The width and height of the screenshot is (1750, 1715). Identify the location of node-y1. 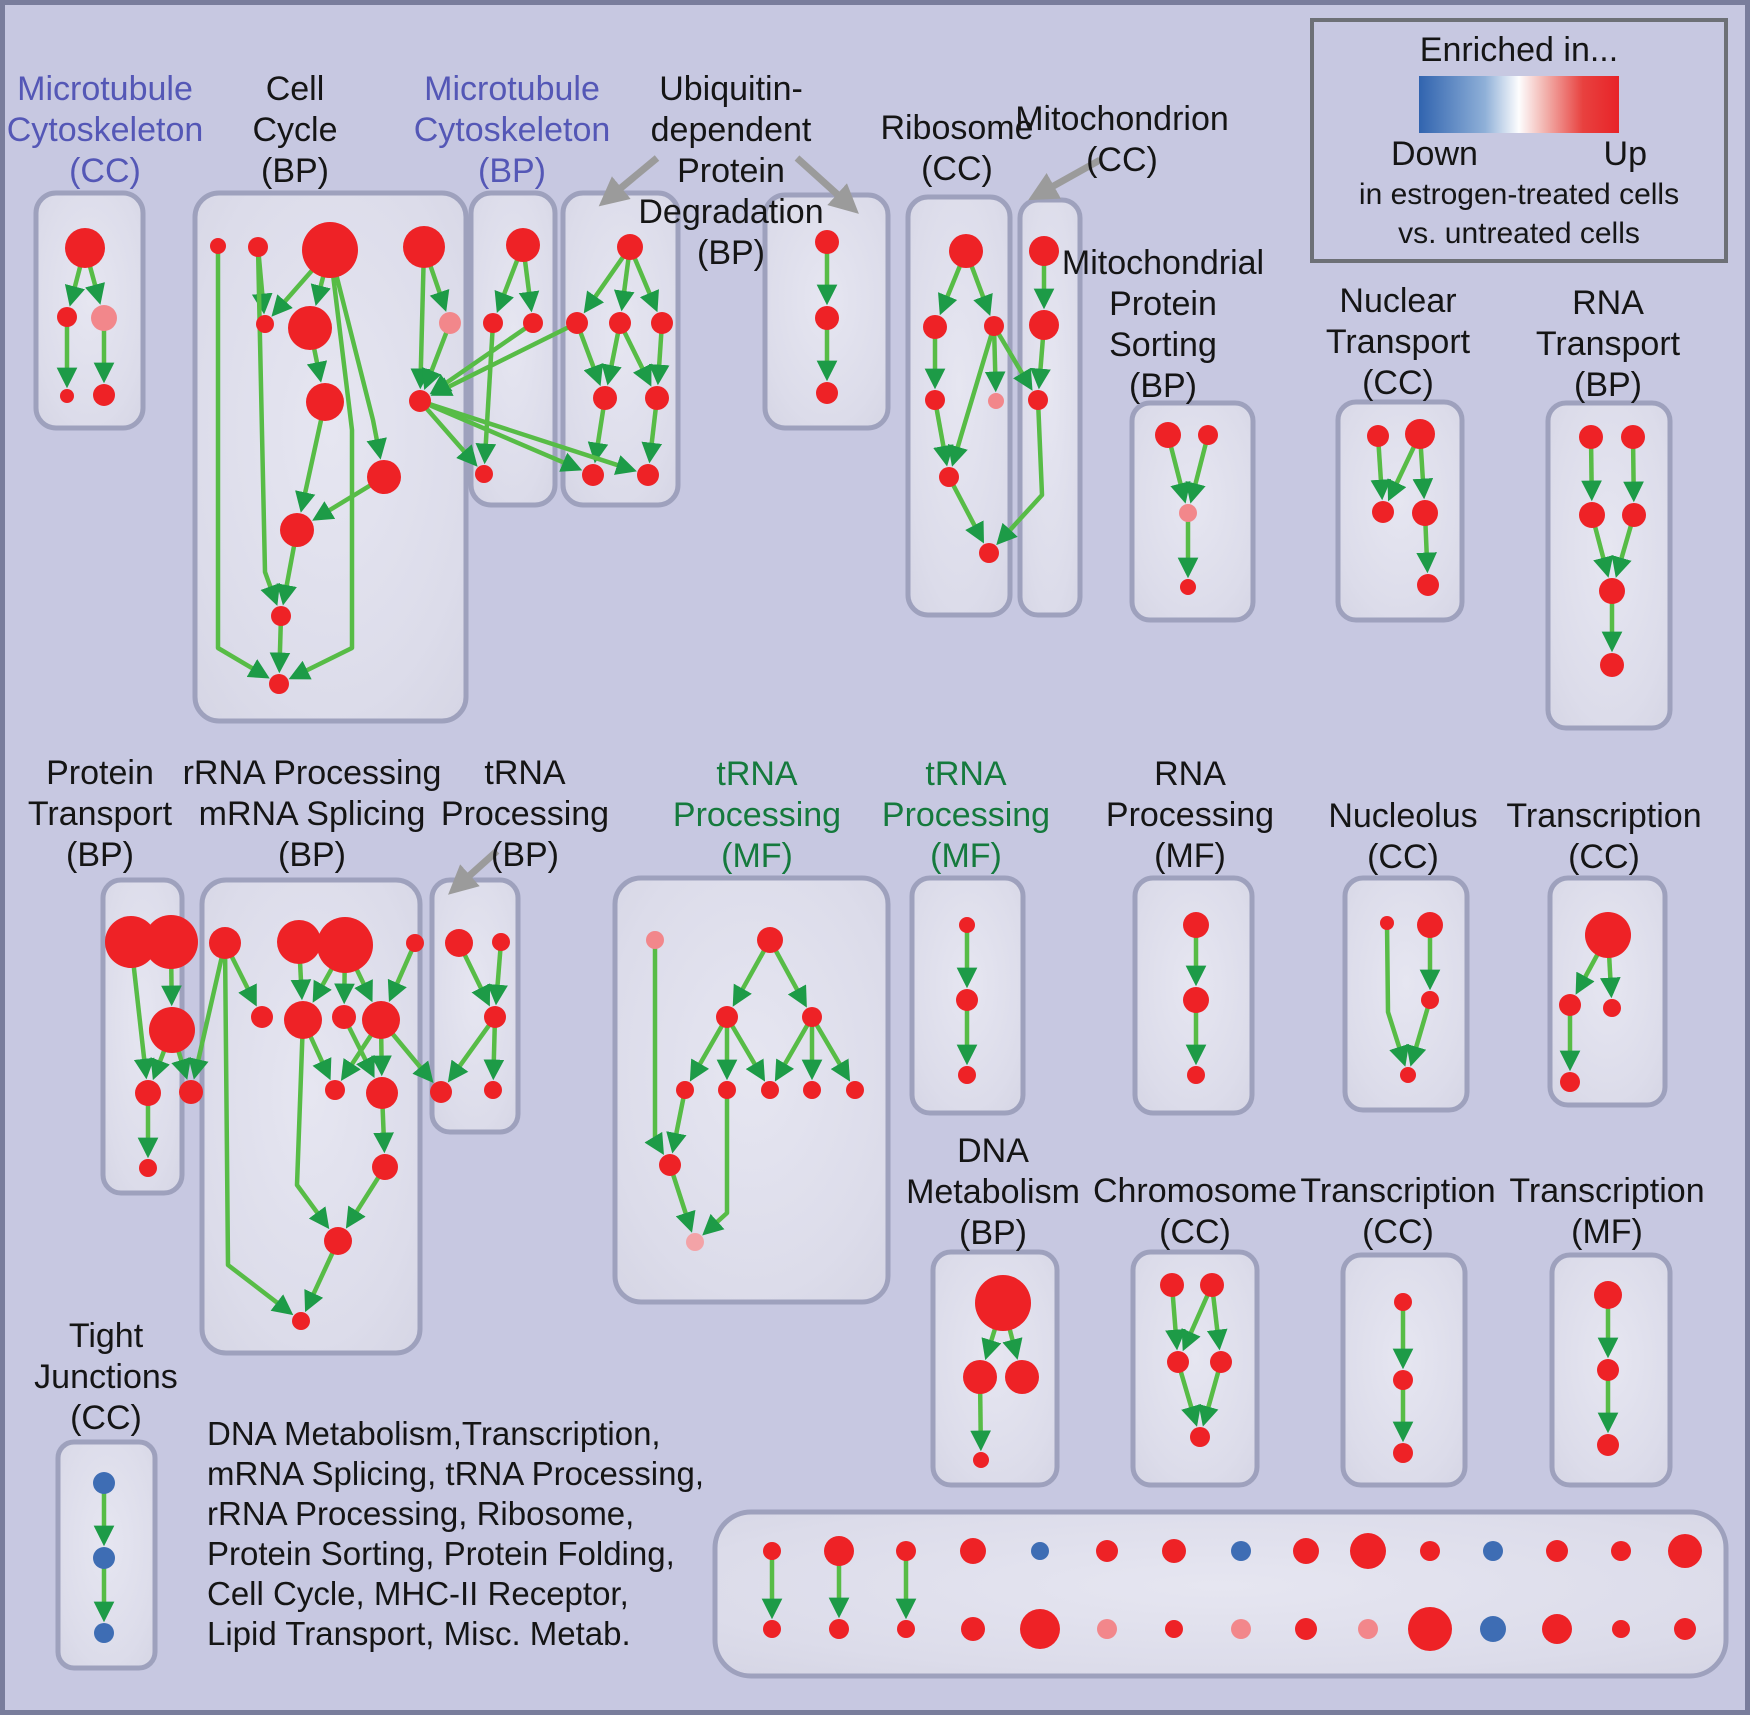
(1608, 1370).